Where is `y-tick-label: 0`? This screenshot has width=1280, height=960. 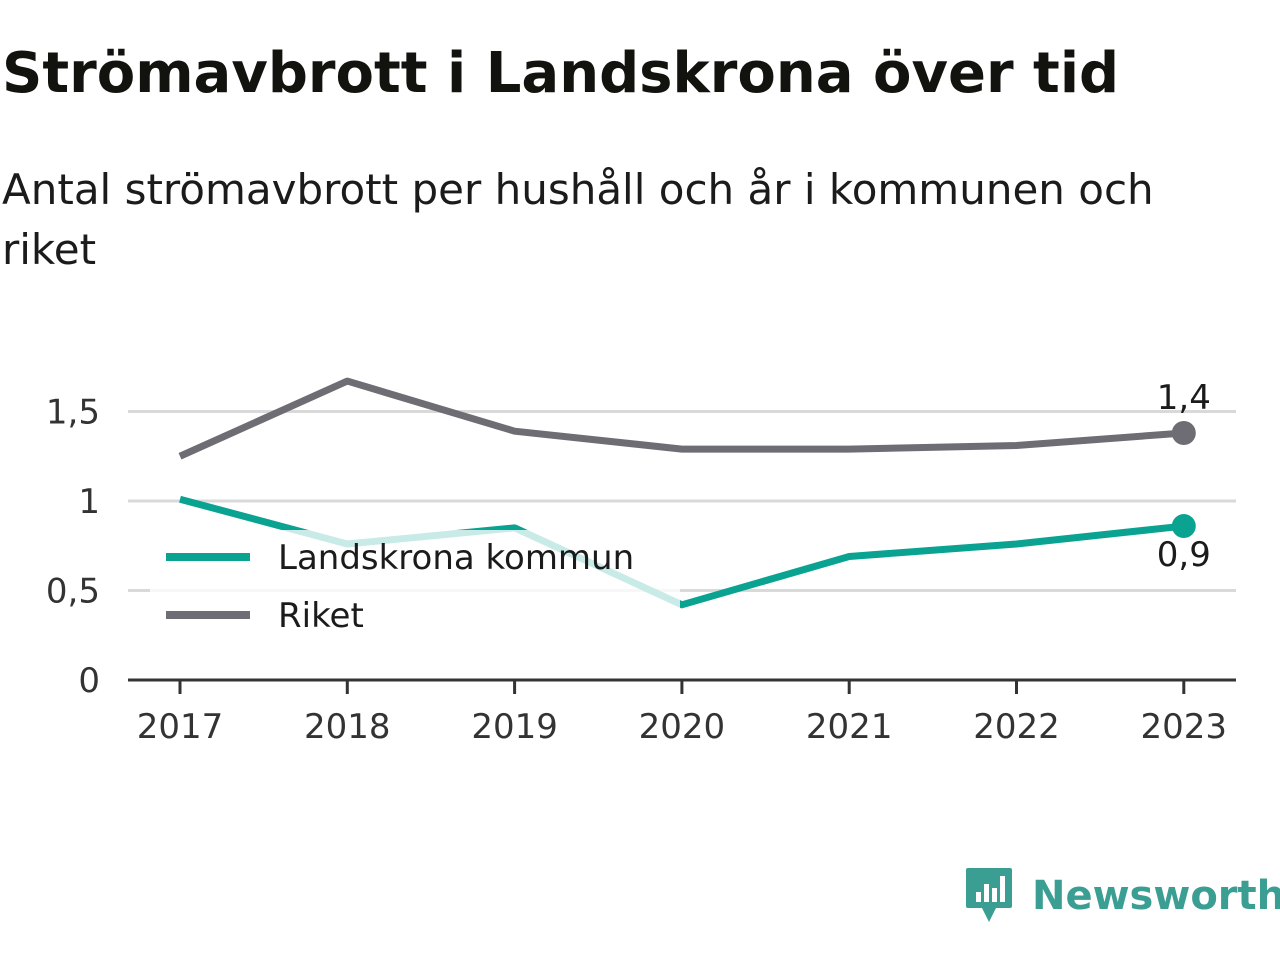 y-tick-label: 0 is located at coordinates (89, 681).